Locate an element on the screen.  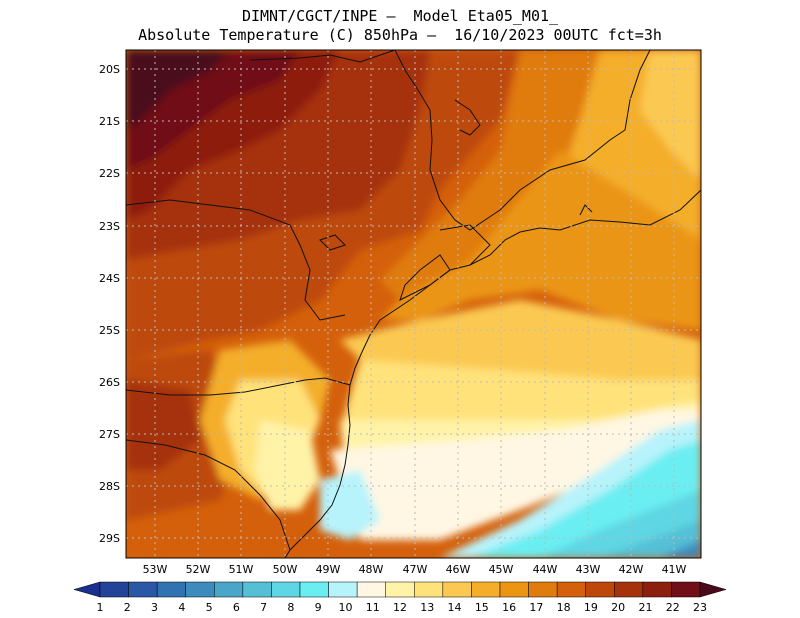
colorbar-label: 12 is located at coordinates (400, 607).